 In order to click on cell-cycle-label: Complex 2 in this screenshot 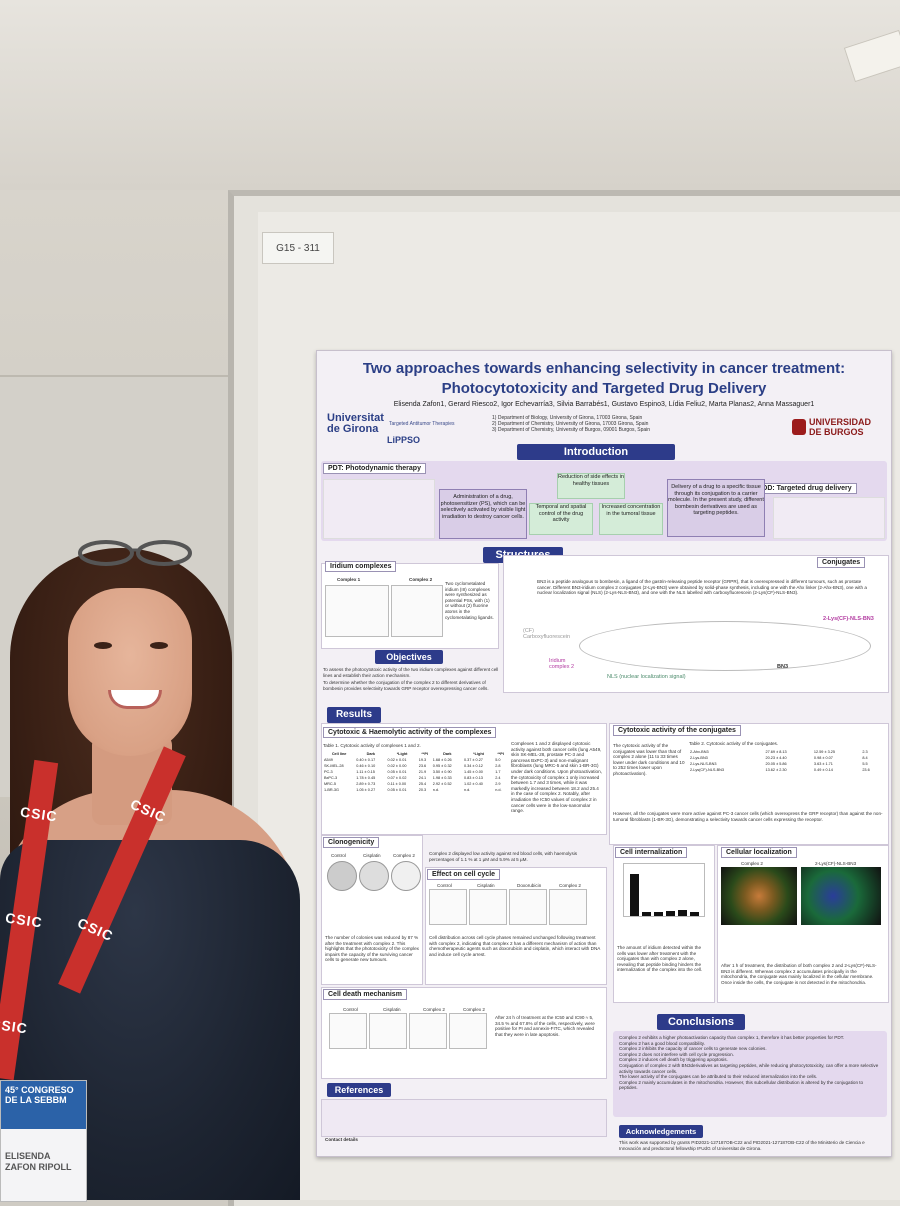, I will do `click(570, 885)`.